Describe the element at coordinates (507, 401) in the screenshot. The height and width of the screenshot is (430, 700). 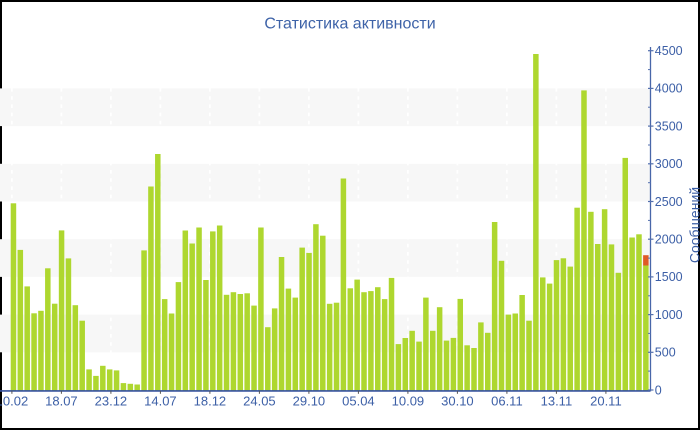
I see `svg-text: 06.11` at that location.